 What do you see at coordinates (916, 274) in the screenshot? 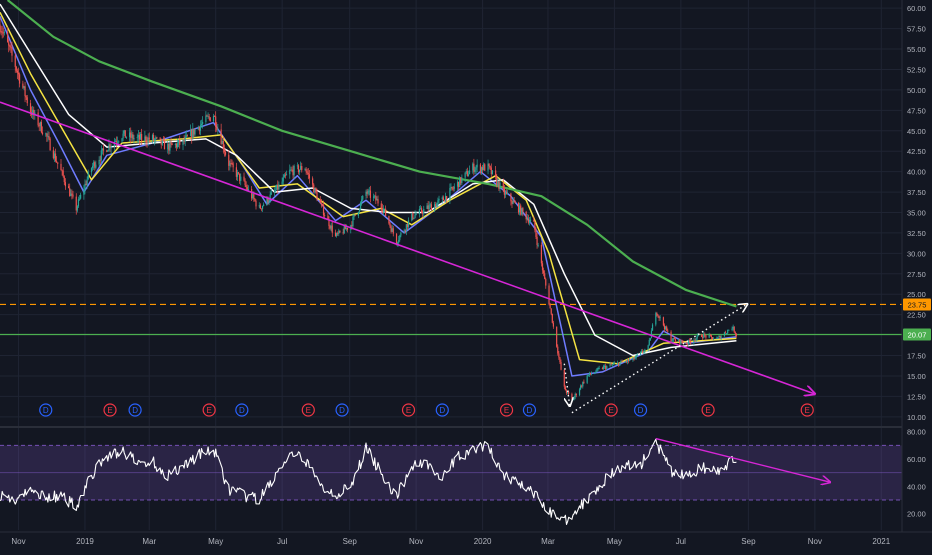
I see `y-tick-label: 27.50` at bounding box center [916, 274].